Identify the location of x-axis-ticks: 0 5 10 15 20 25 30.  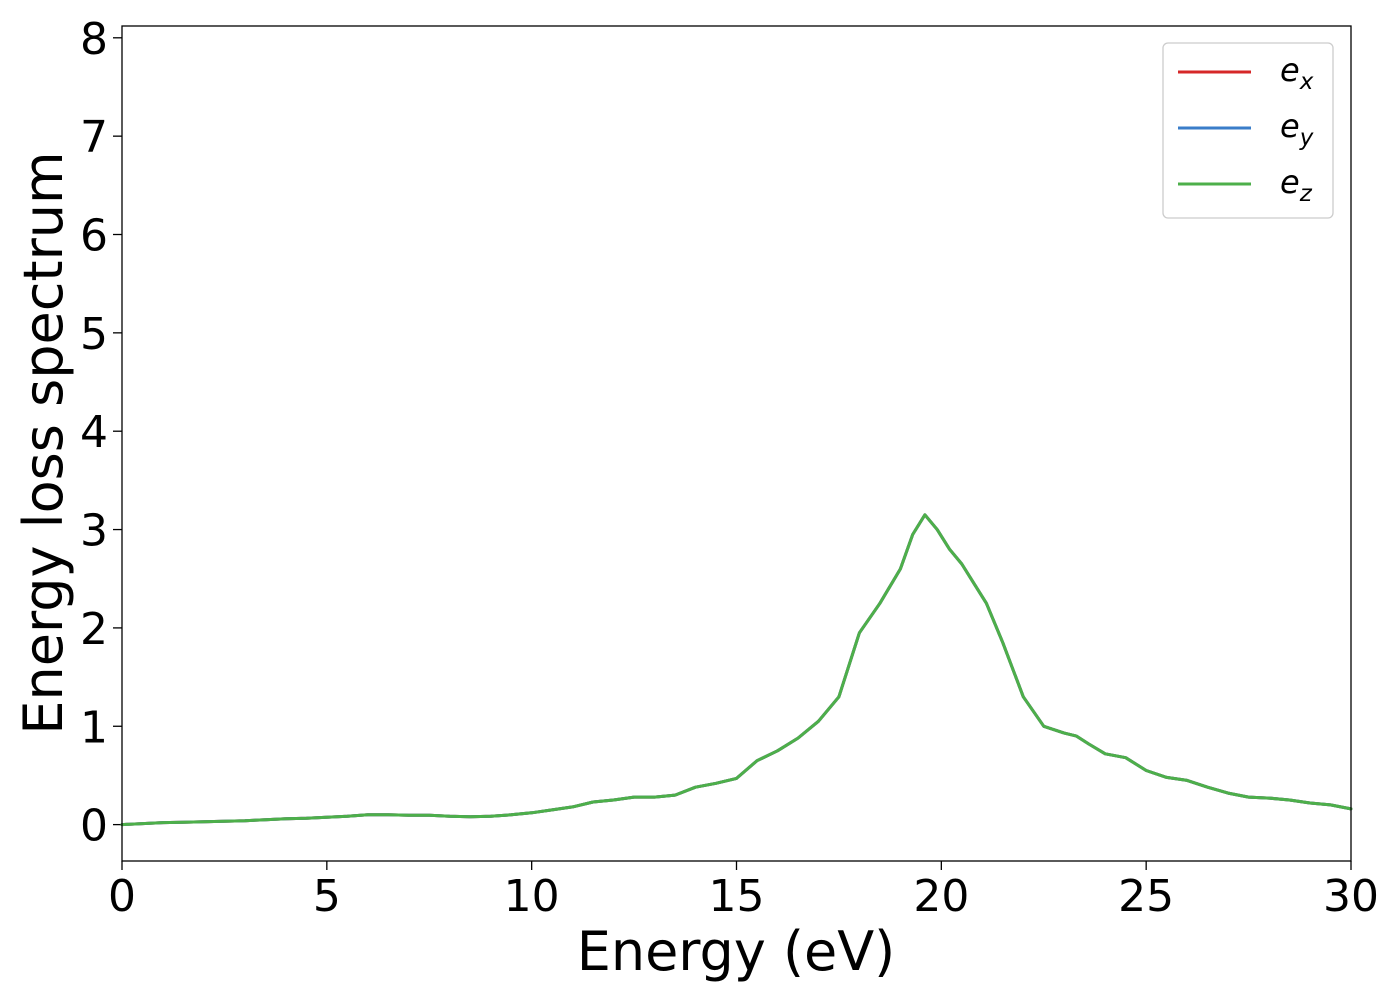
(743, 891).